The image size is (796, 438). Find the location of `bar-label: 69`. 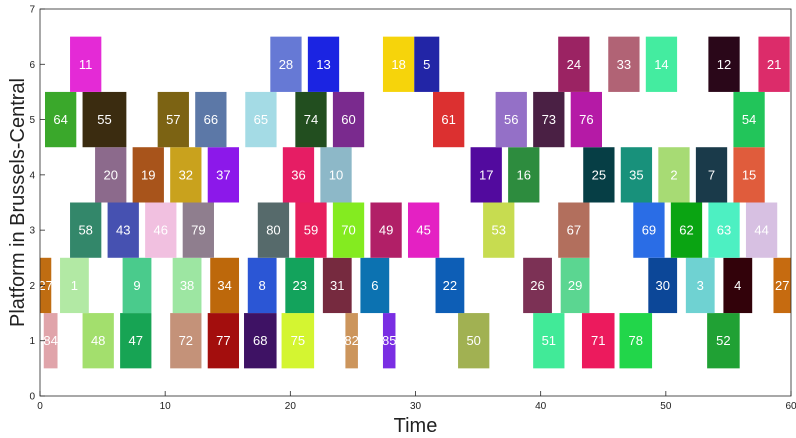

bar-label: 69 is located at coordinates (649, 230).